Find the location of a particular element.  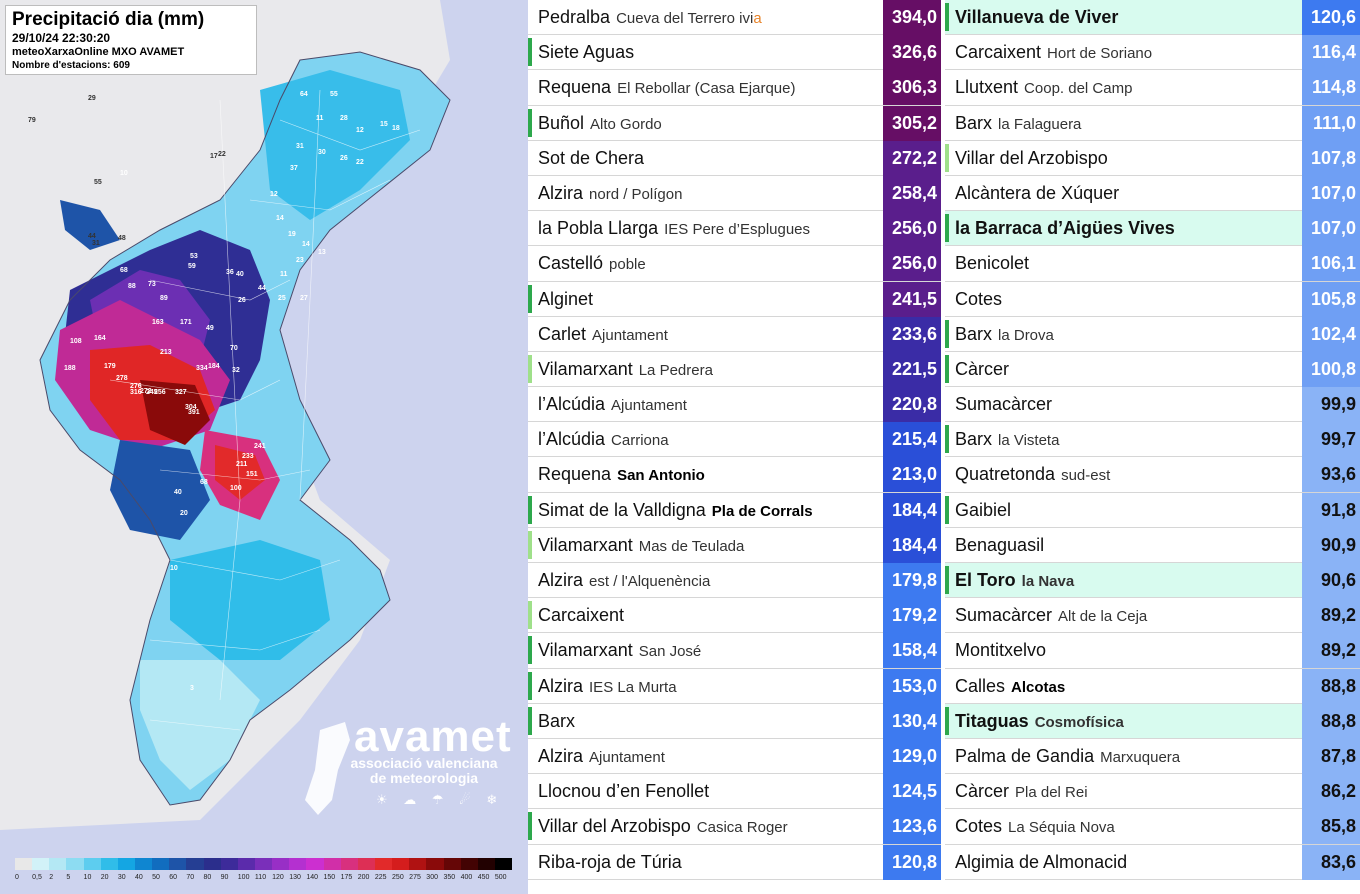

precipitation-value: 88,8 is located at coordinates (1331, 721).